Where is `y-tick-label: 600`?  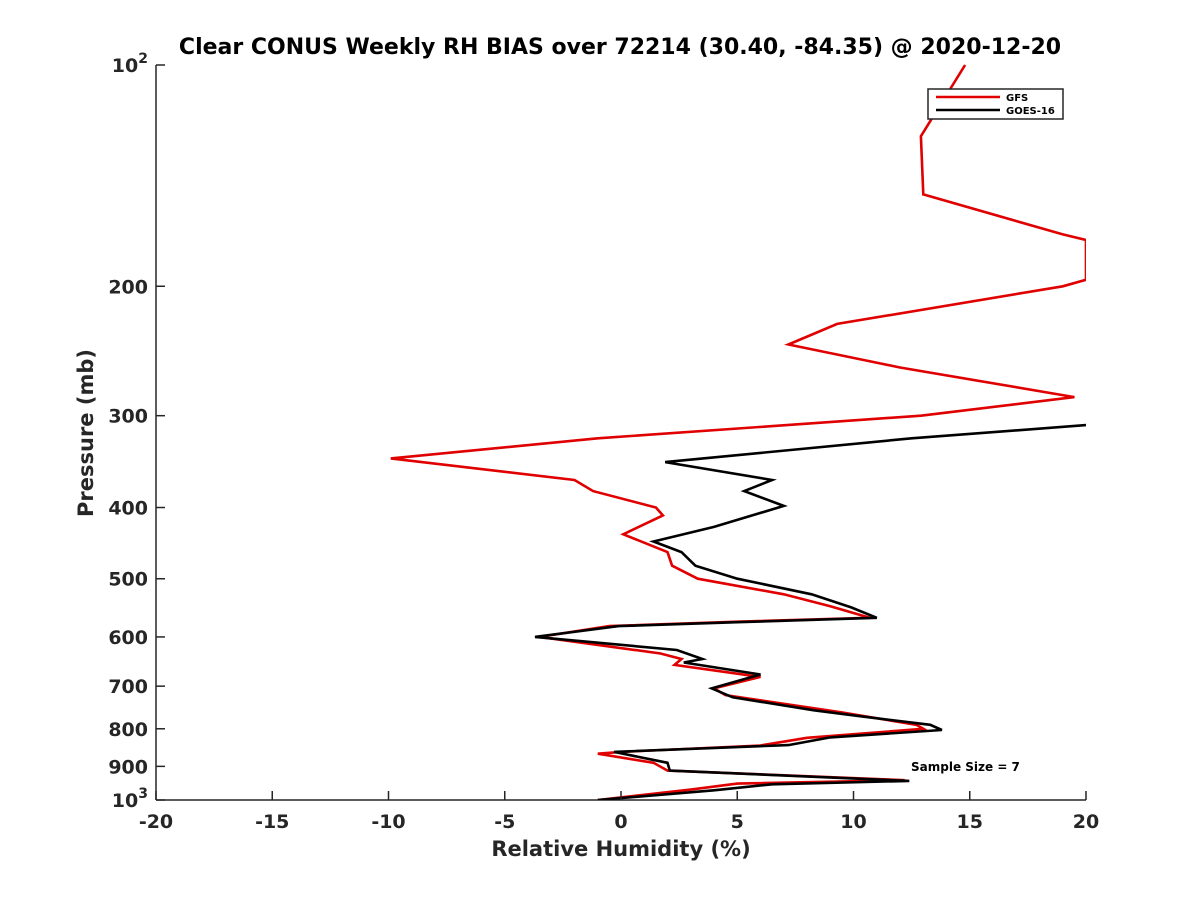 y-tick-label: 600 is located at coordinates (128, 638).